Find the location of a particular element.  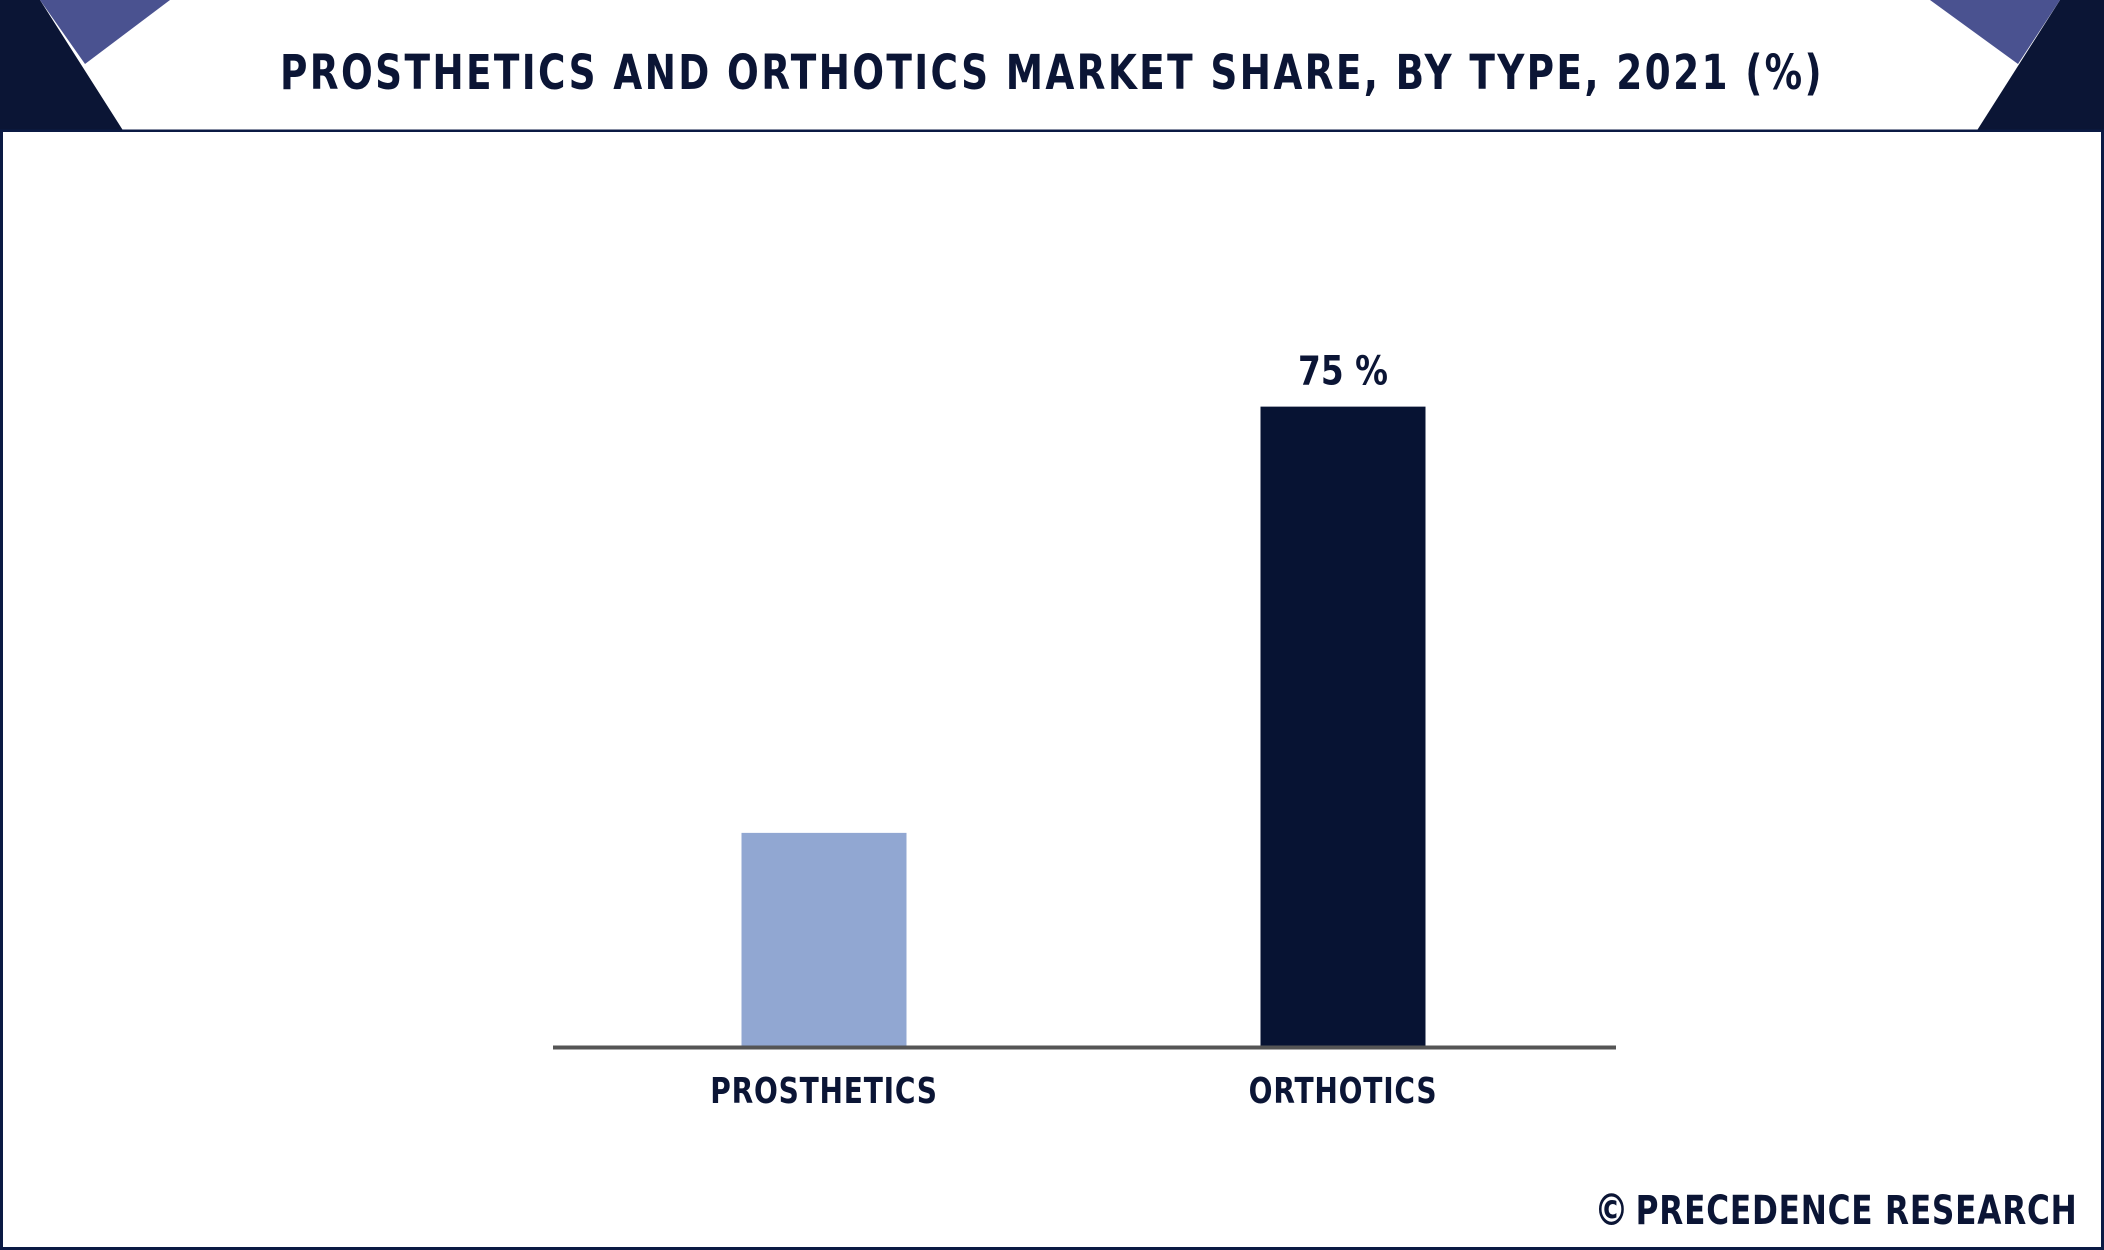

copyright-icon: © is located at coordinates (1612, 1210).